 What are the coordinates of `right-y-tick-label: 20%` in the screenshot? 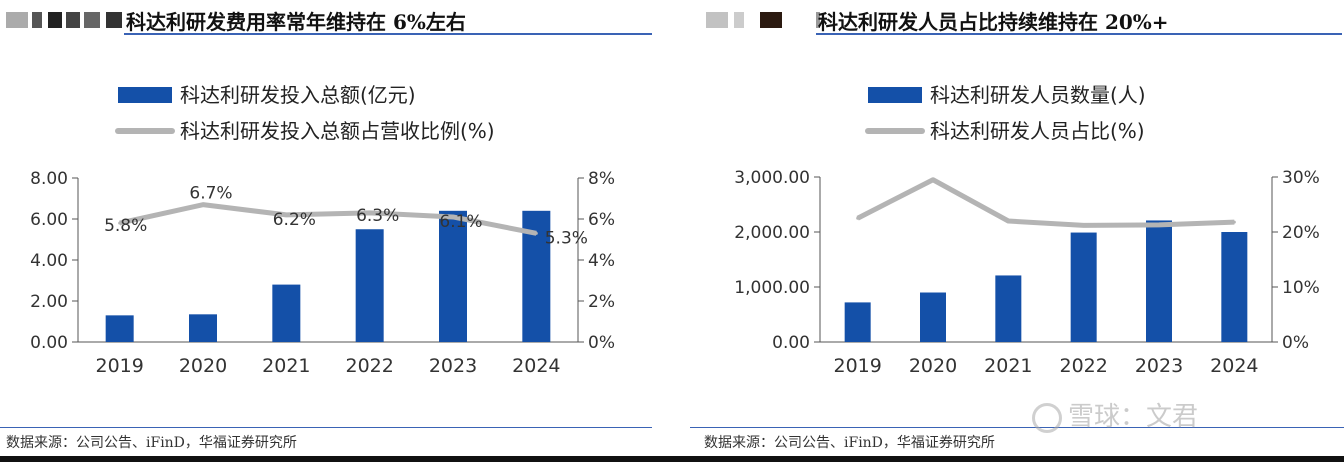 It's located at (1301, 233).